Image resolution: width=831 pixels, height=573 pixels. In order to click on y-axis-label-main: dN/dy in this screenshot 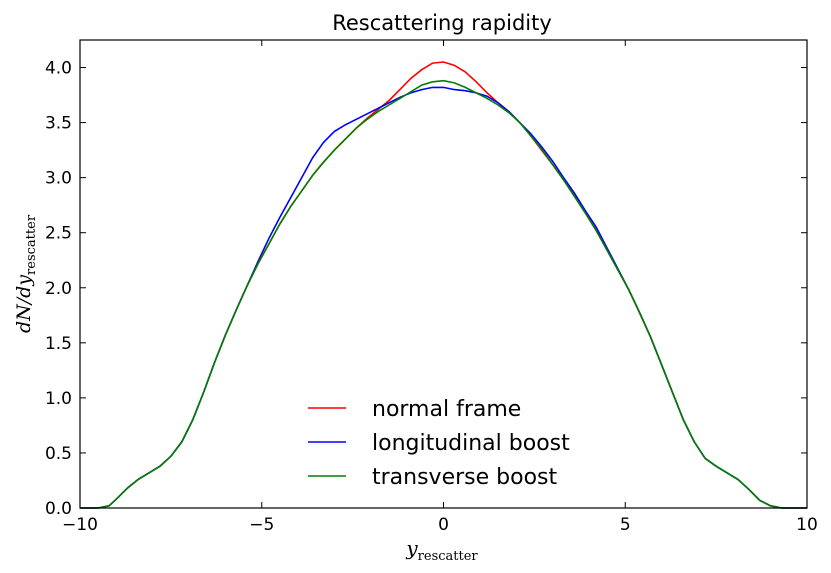, I will do `click(24, 304)`.